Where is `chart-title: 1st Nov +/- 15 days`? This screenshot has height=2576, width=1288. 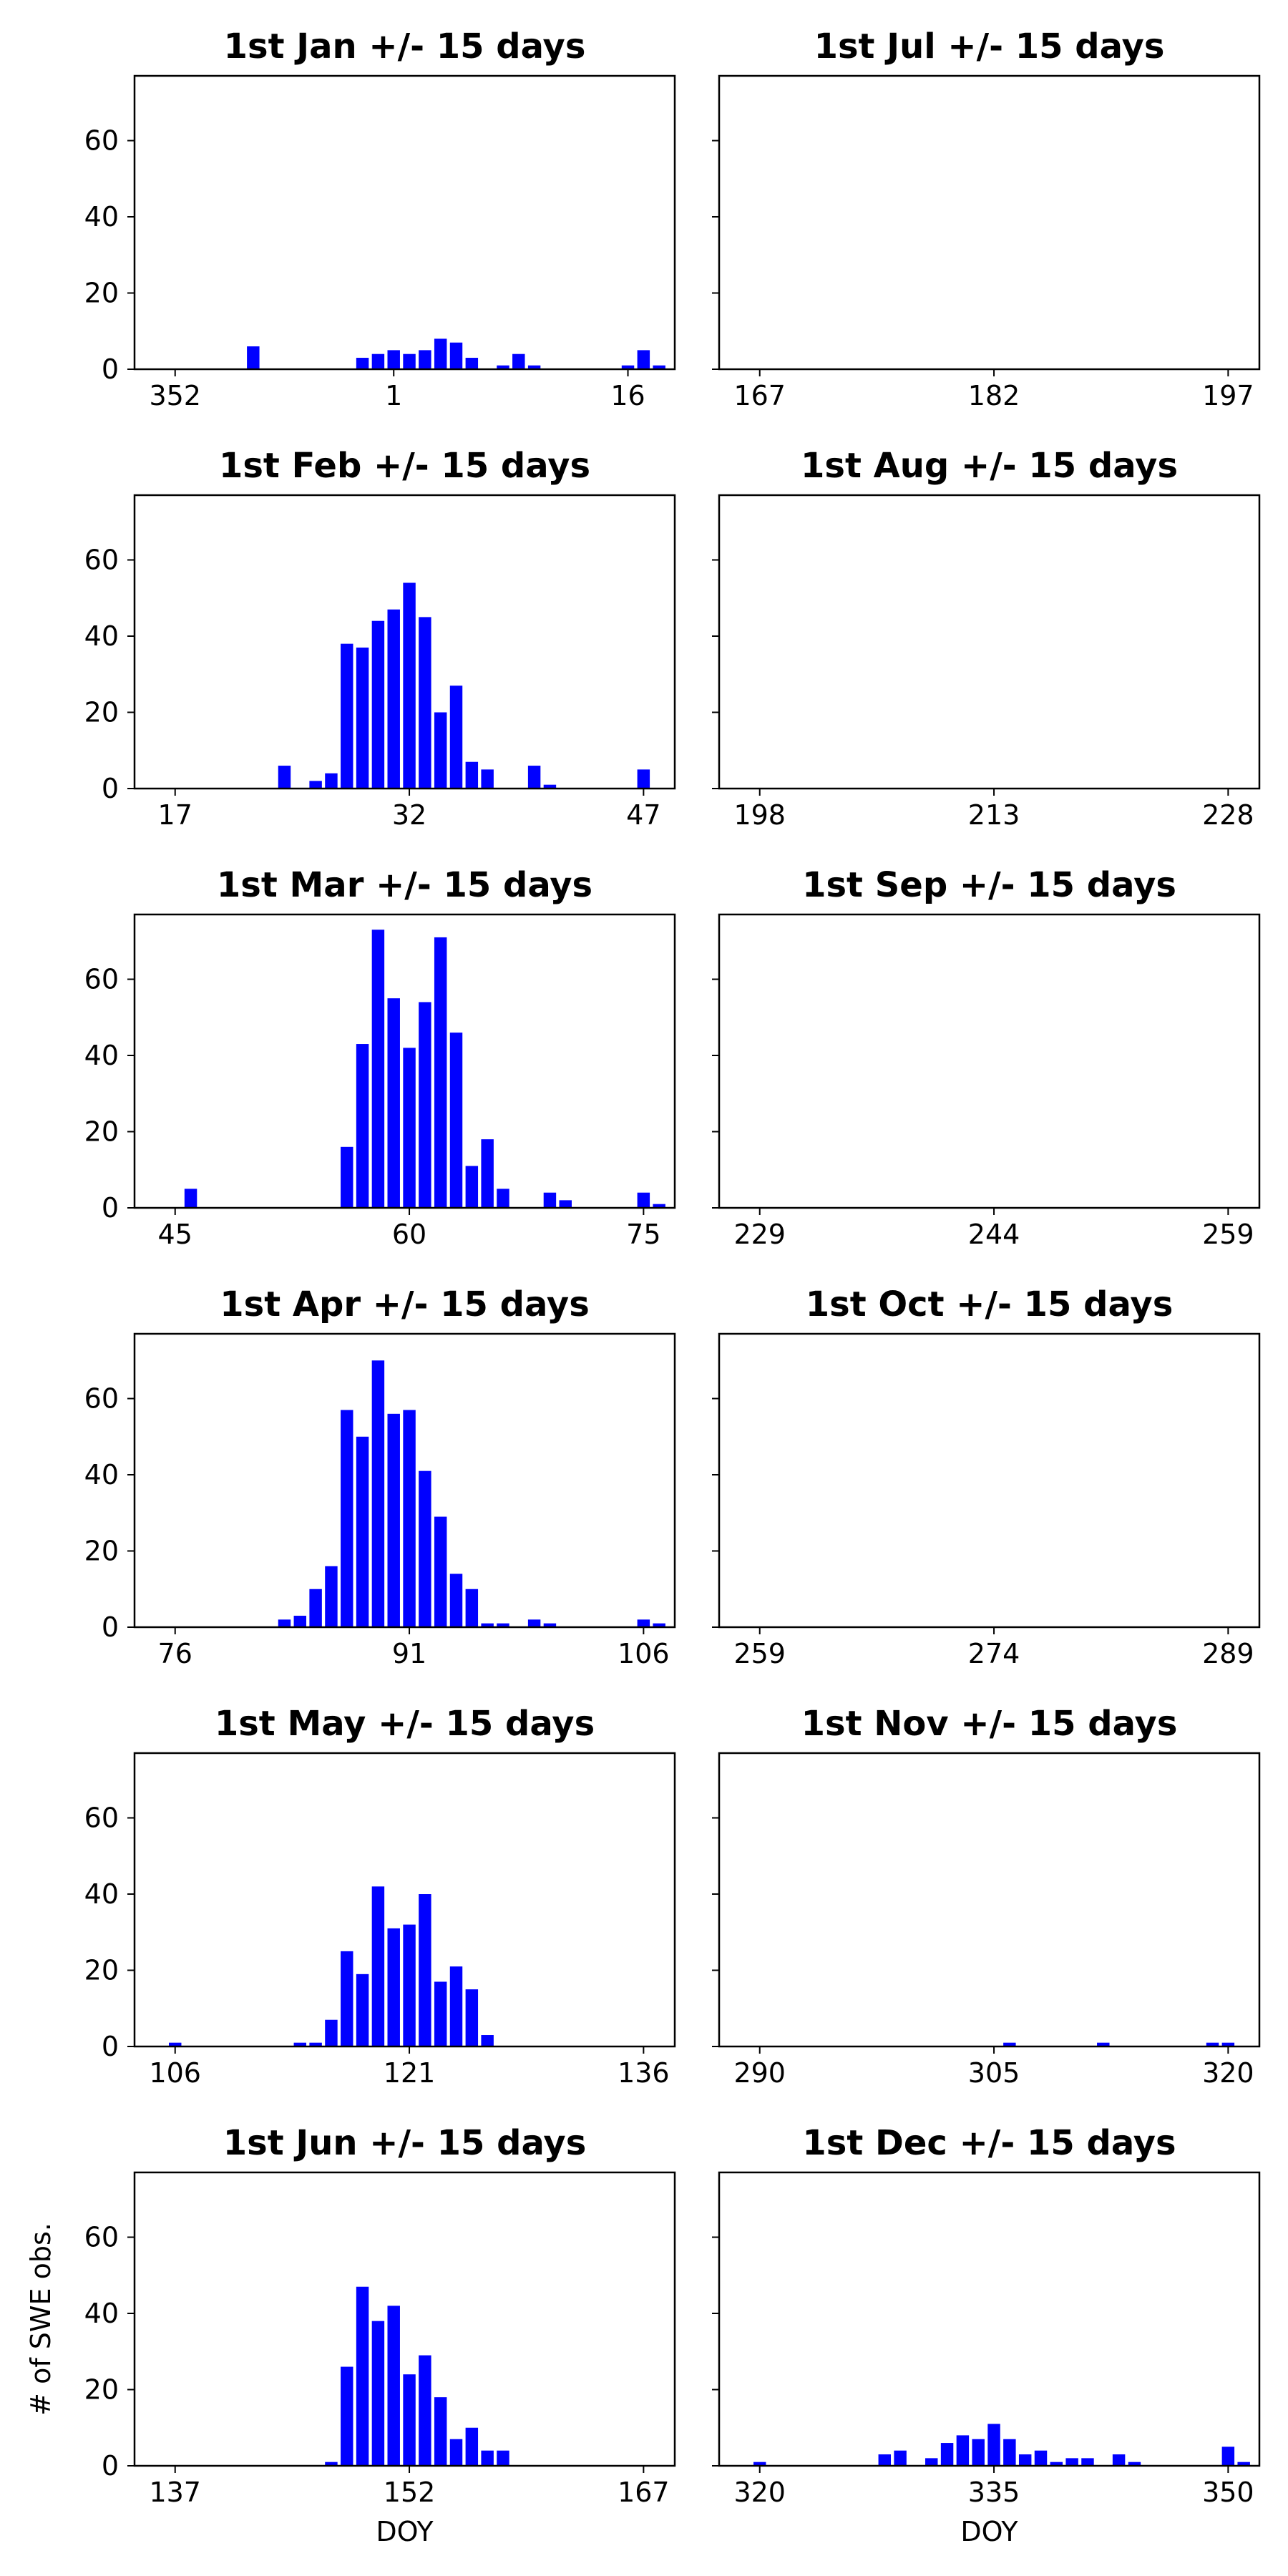
chart-title: 1st Nov +/- 15 days is located at coordinates (989, 1724).